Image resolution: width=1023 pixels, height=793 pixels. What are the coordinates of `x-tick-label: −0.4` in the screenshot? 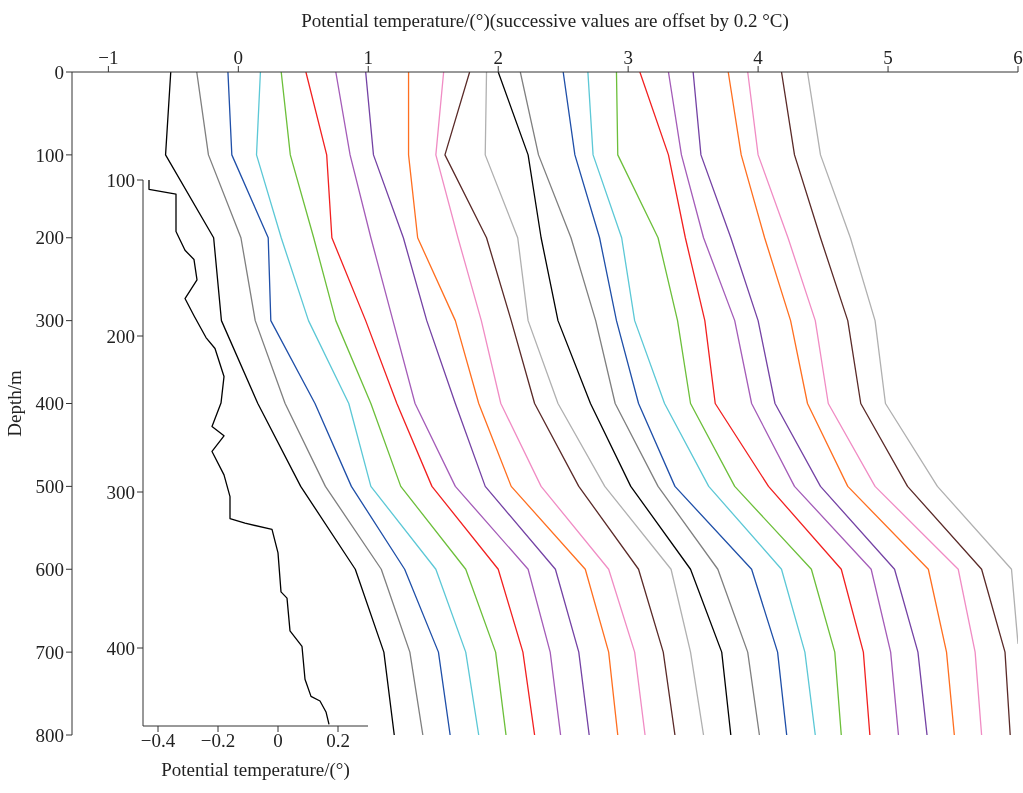 It's located at (158, 741).